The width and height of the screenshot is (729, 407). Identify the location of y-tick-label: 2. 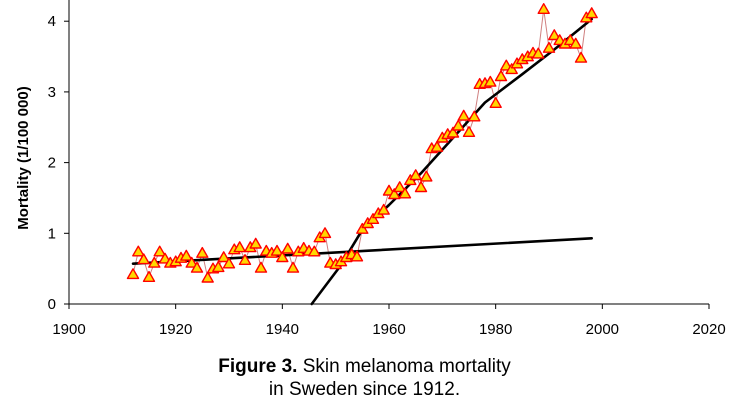
(52, 163).